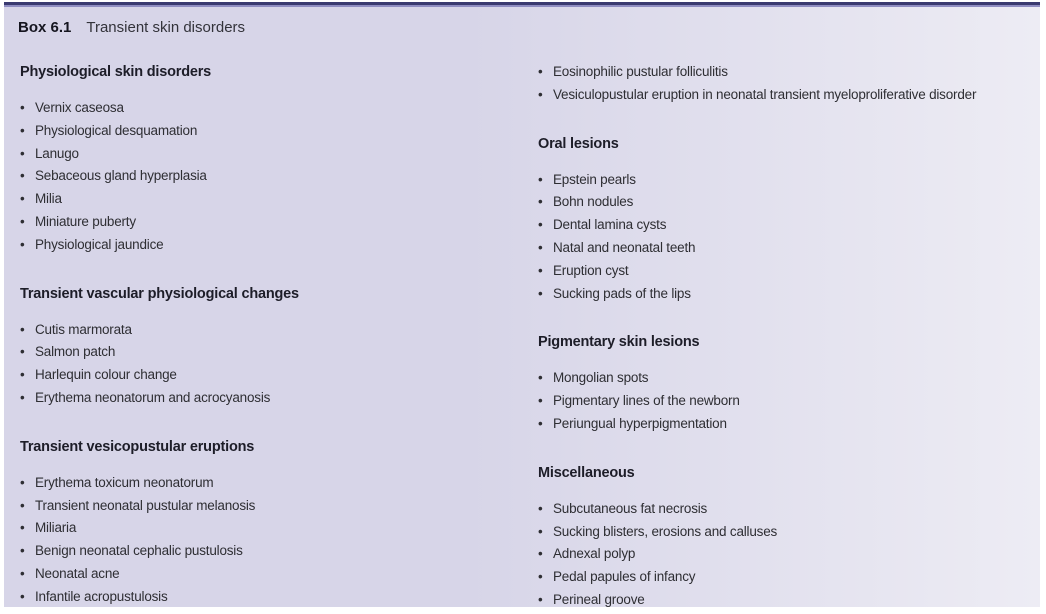  What do you see at coordinates (271, 222) in the screenshot?
I see `list-item: • Miniature puberty` at bounding box center [271, 222].